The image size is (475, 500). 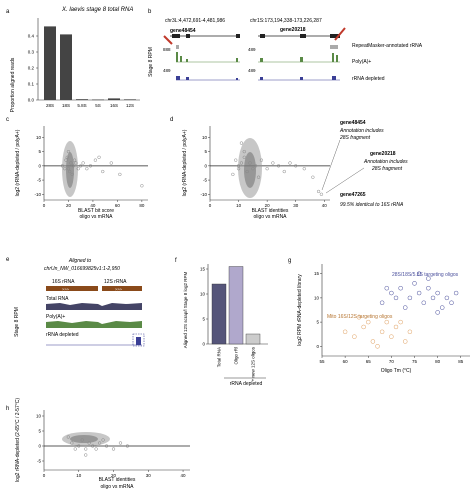 What do you see at coordinates (44, 205) in the screenshot?
I see `panel-c-xtick-label: 0` at bounding box center [44, 205].